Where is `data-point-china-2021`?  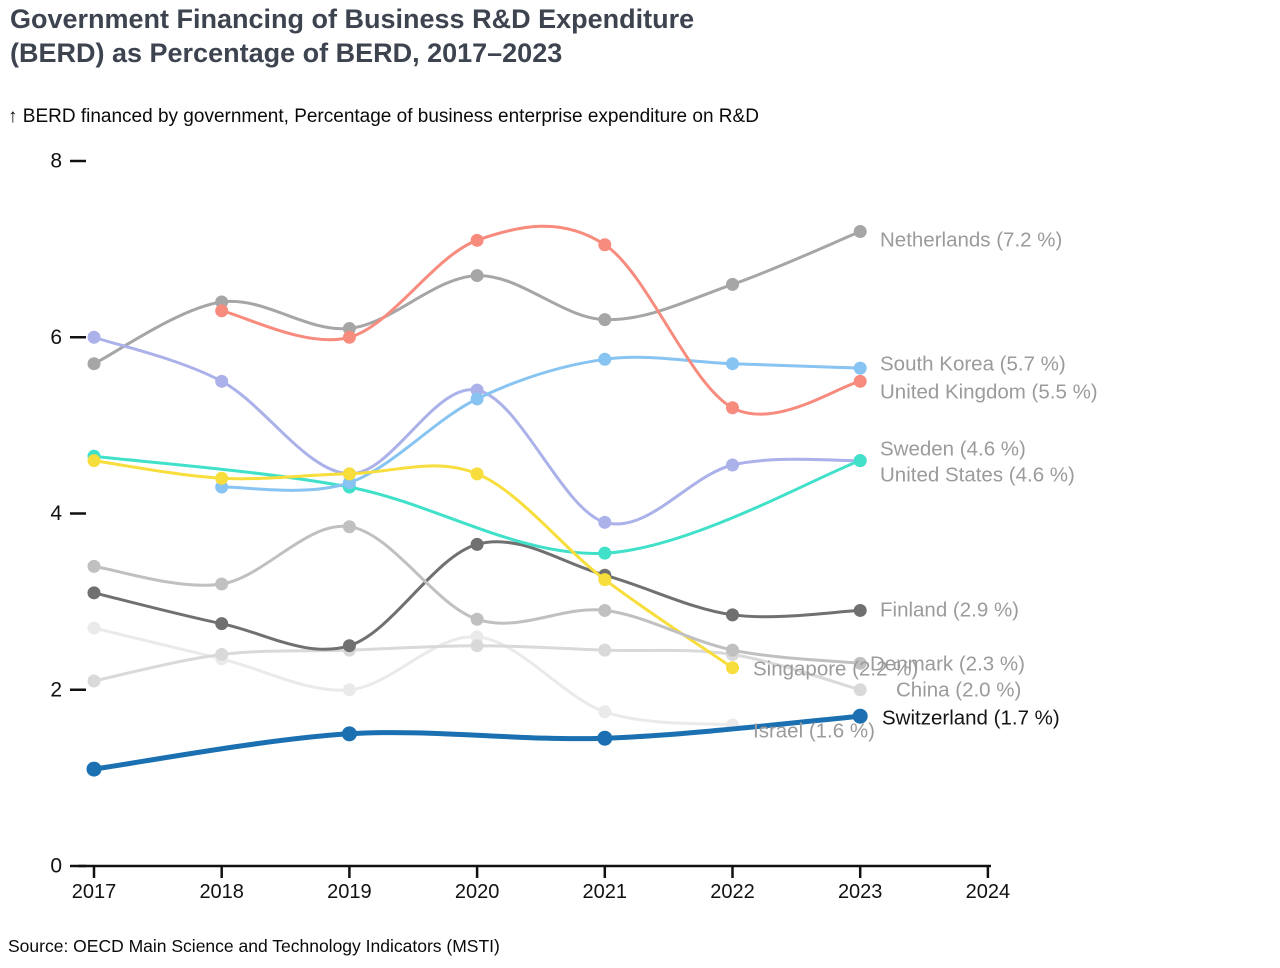
data-point-china-2021 is located at coordinates (605, 650).